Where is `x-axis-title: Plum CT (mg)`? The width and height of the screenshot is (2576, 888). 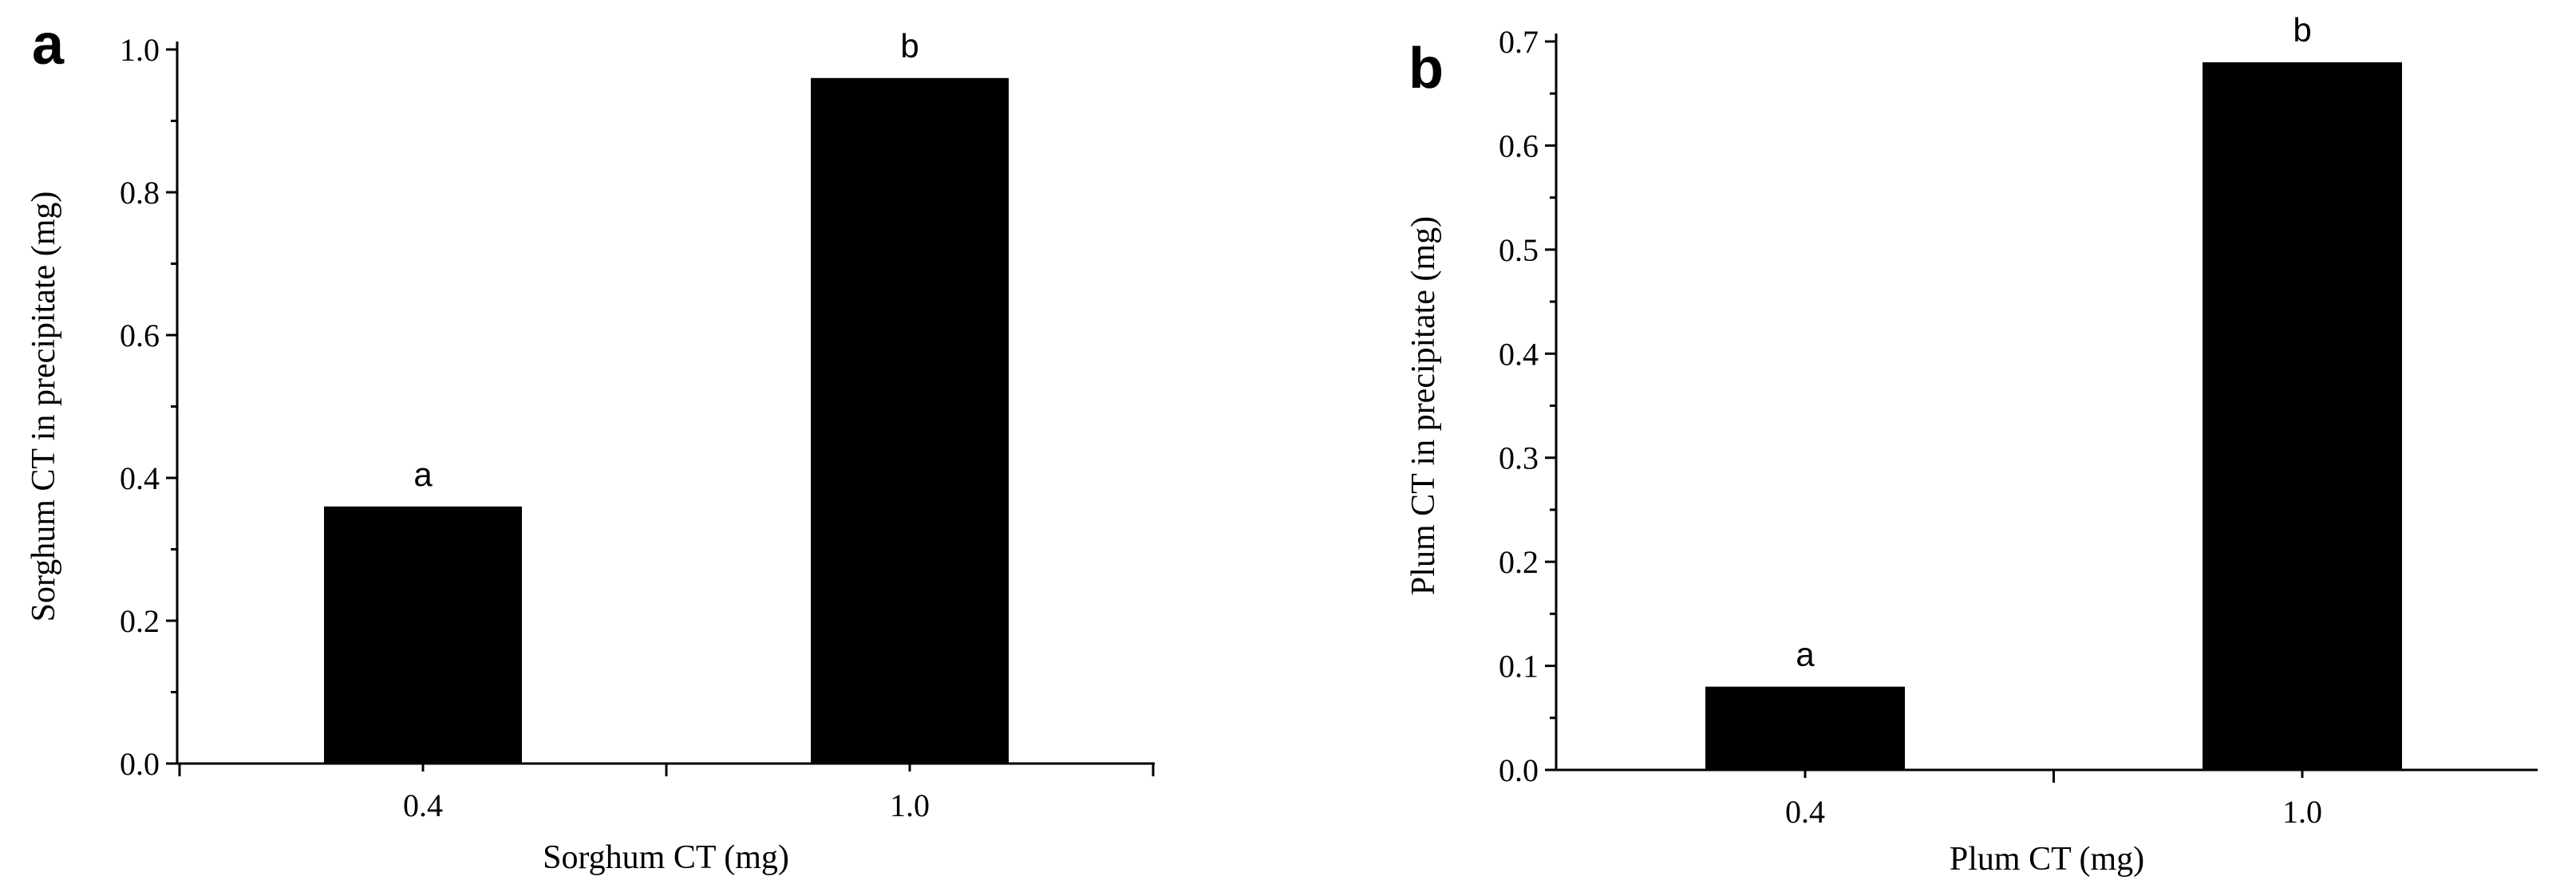 x-axis-title: Plum CT (mg) is located at coordinates (2047, 859).